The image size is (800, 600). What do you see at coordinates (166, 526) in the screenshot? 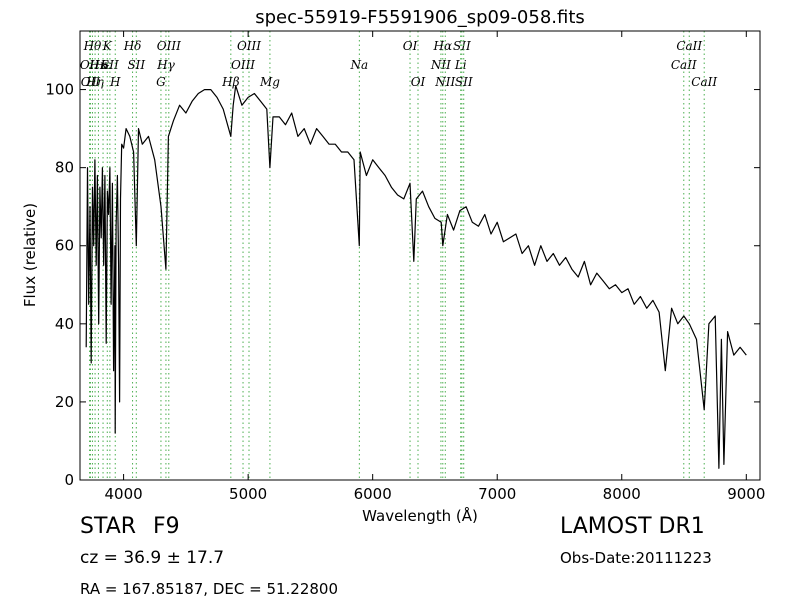
I see `subclass-value: F9` at bounding box center [166, 526].